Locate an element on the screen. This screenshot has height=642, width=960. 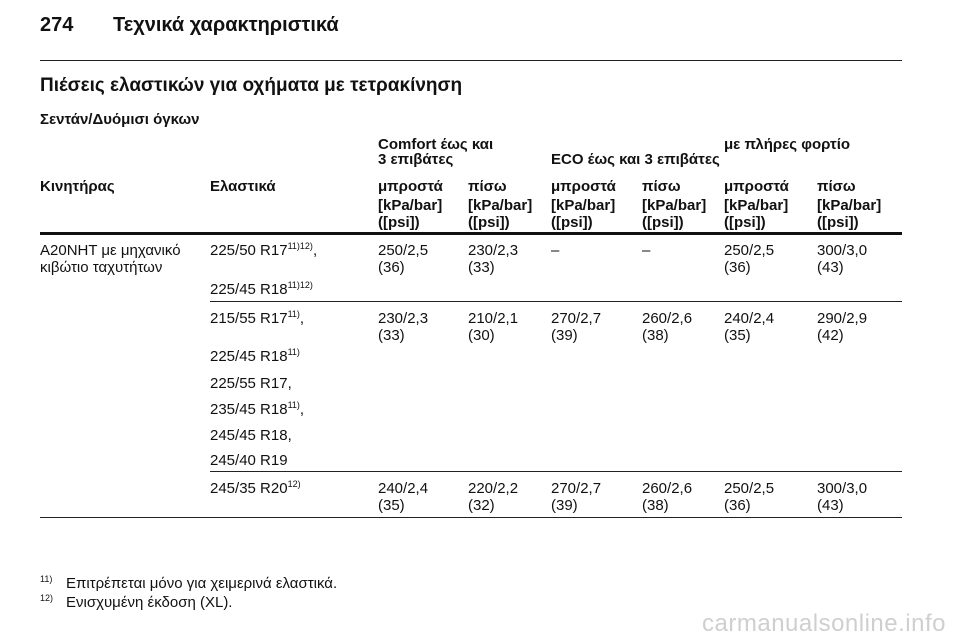
tyre-size: 215/55 R1711), is located at coordinates (257, 318).